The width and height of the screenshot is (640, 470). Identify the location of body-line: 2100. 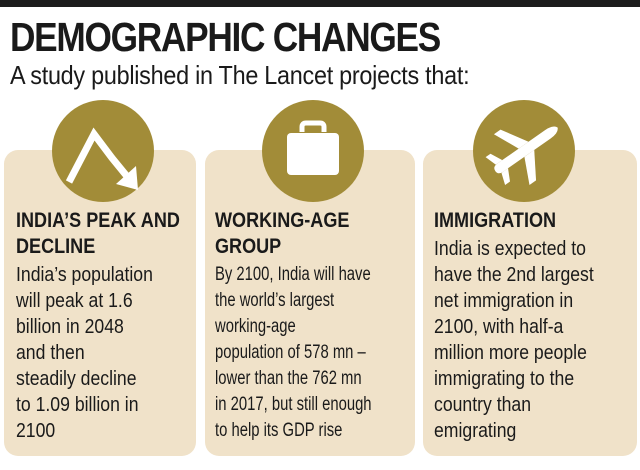
(36, 430).